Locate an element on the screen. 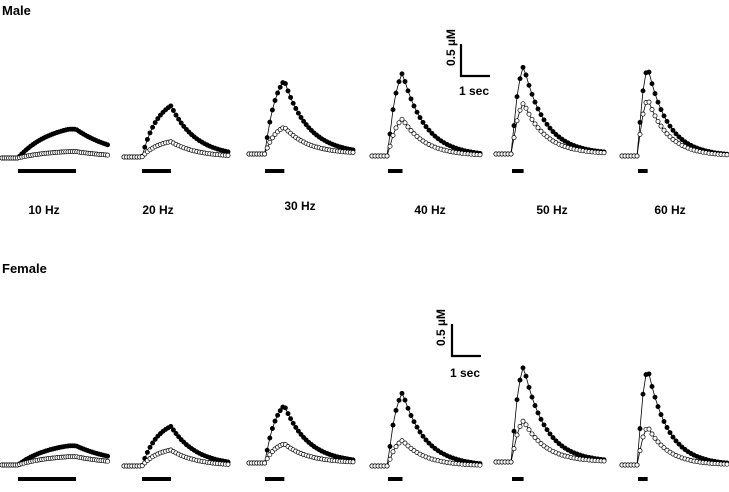 This screenshot has width=729, height=492. scalebar-female: 0.5 µM 1 sec is located at coordinates (457, 344).